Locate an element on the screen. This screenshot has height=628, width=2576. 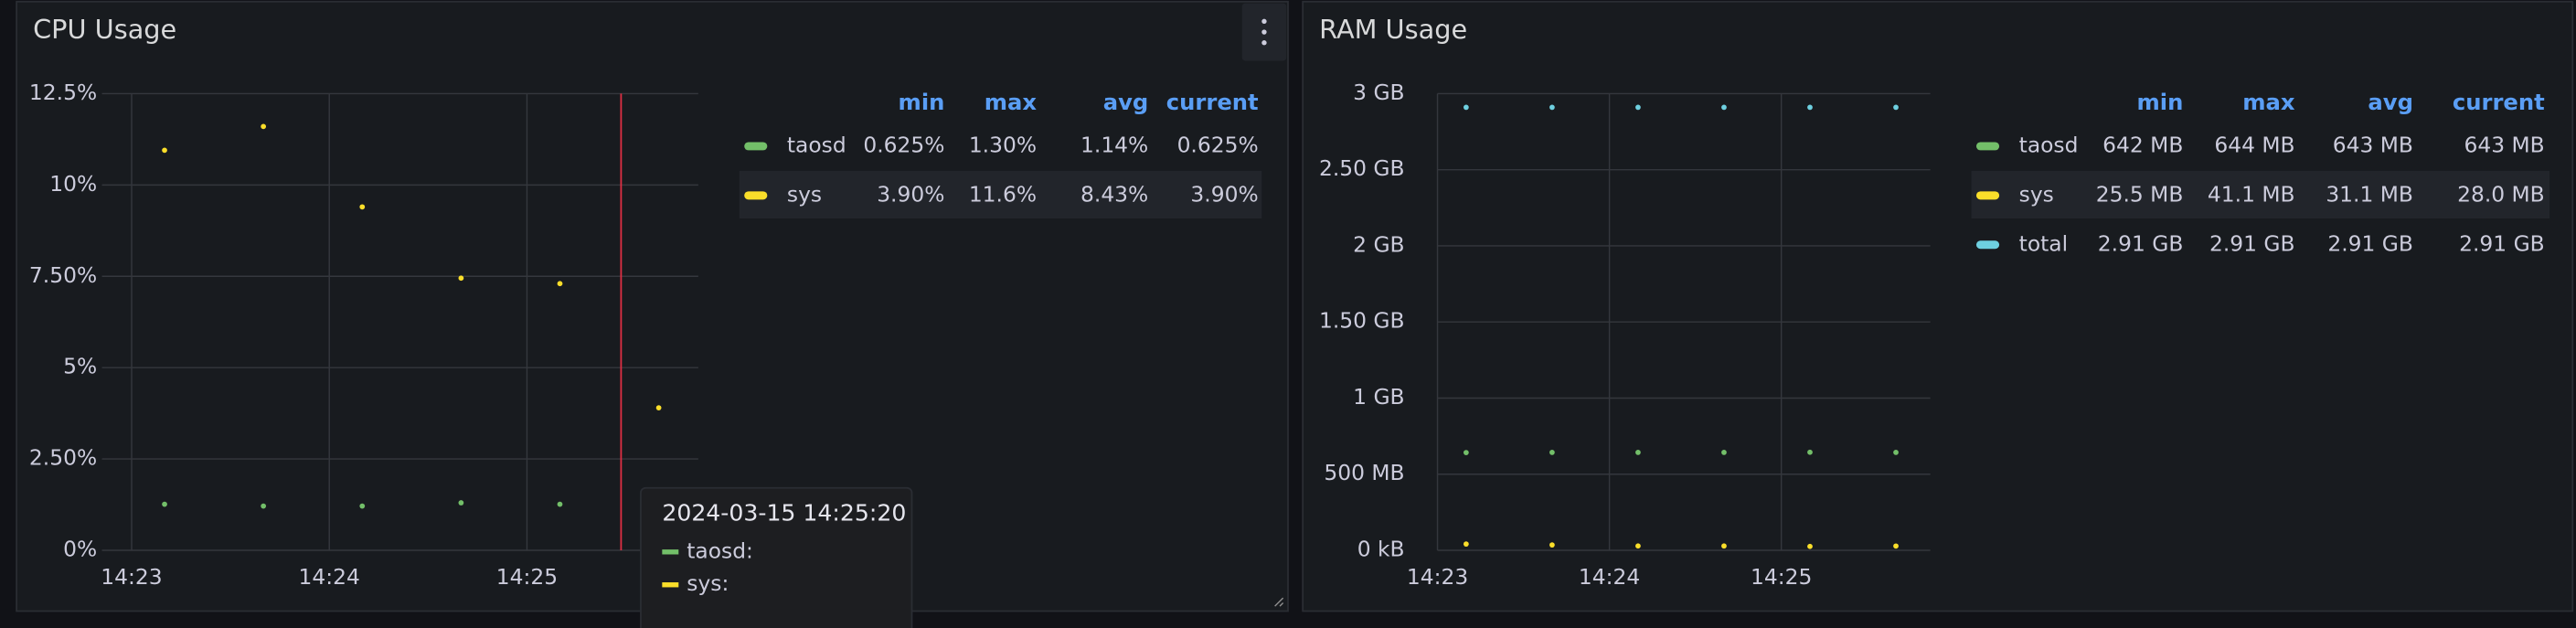
y-tick-label: 2.50% is located at coordinates (63, 458).